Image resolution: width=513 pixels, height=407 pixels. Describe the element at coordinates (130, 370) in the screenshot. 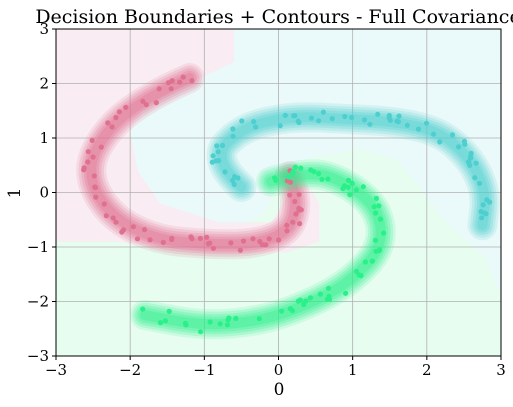

I see `x-tick-label: −2` at that location.